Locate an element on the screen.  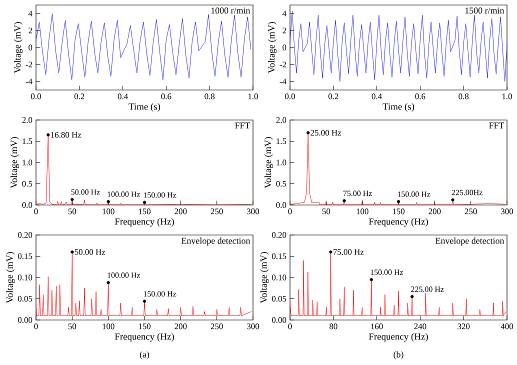
text: (a) is located at coordinates (145, 355).